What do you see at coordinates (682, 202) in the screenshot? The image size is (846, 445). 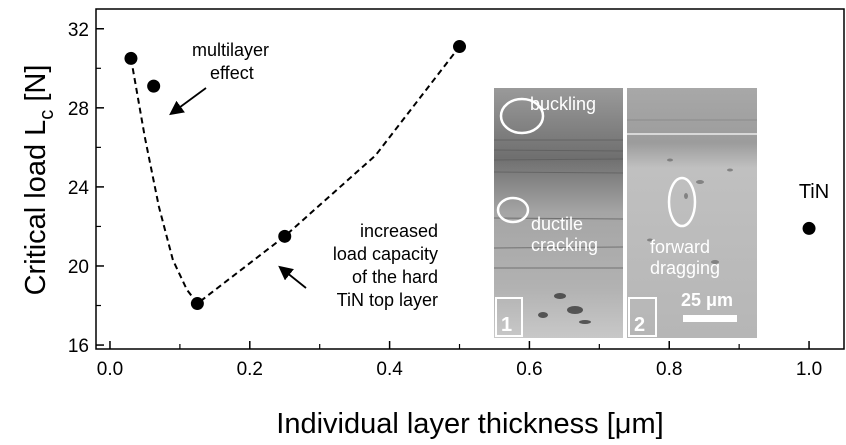 I see `forward-dragging-highlight` at bounding box center [682, 202].